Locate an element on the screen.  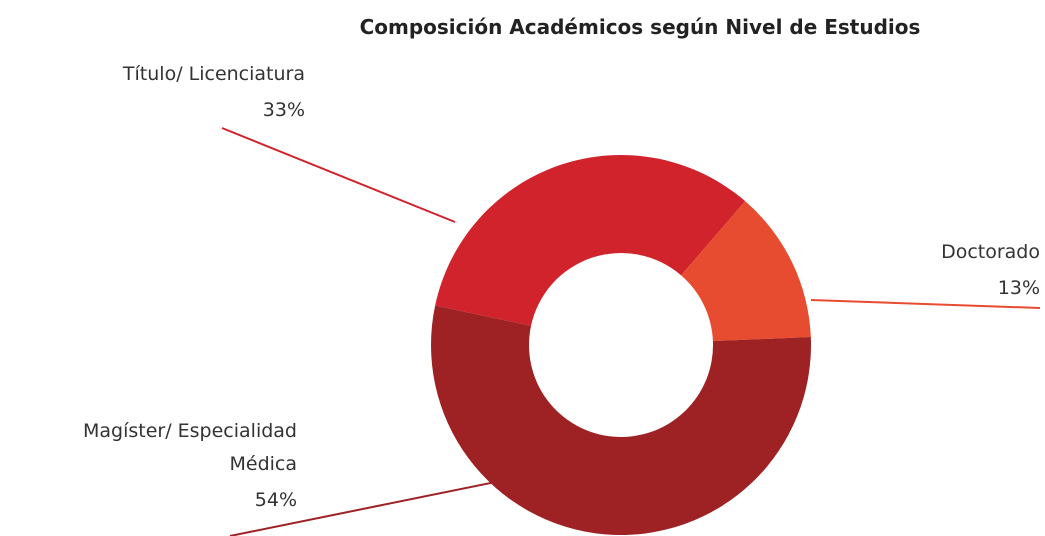
value-label: 33% is located at coordinates (284, 110).